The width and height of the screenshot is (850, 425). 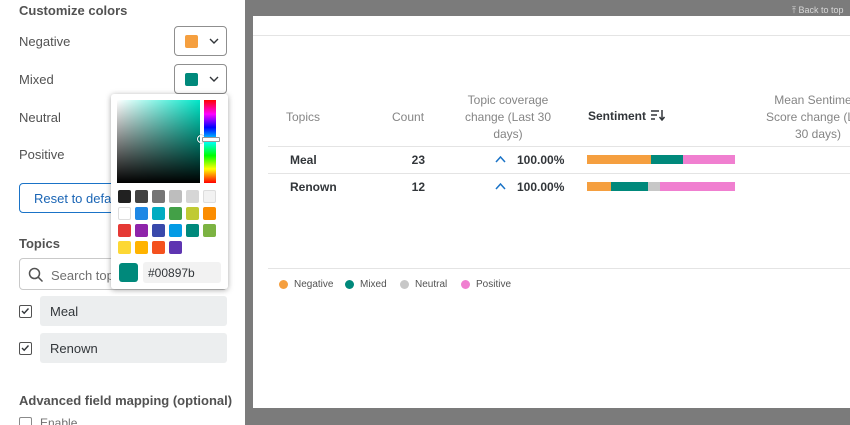 What do you see at coordinates (303, 160) in the screenshot?
I see `row-topic: Meal` at bounding box center [303, 160].